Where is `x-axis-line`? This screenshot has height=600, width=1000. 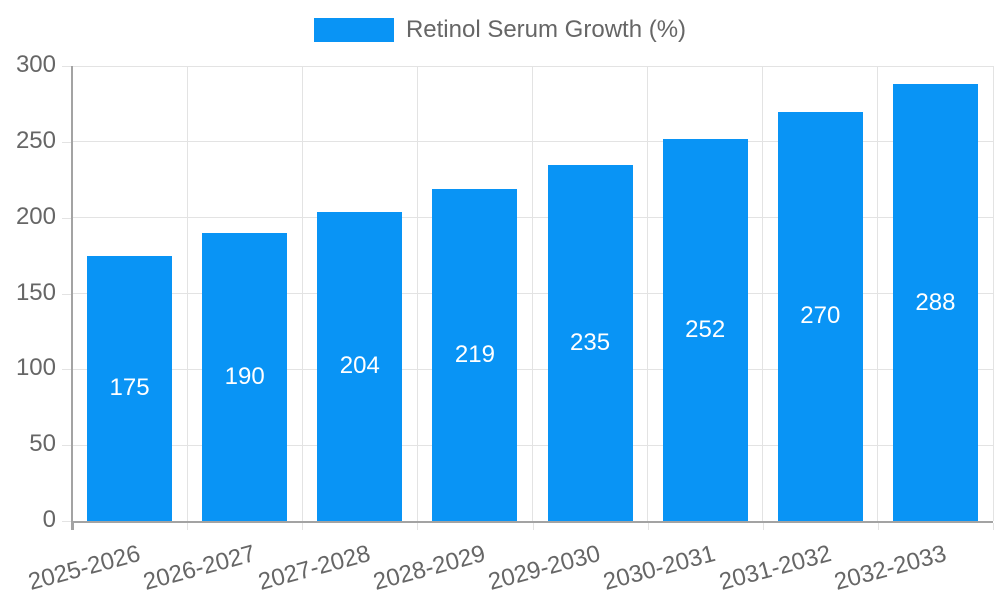 x-axis-line is located at coordinates (532, 522).